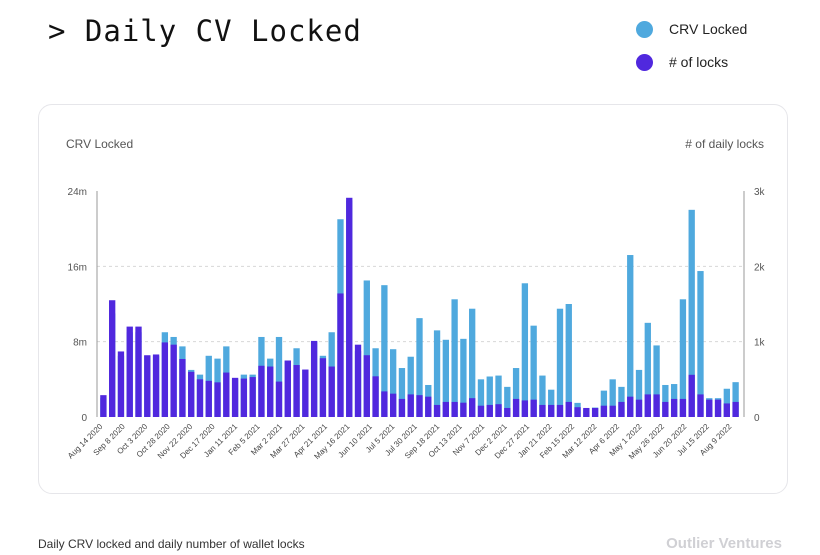  Describe the element at coordinates (724, 543) in the screenshot. I see `brand-logo: Outlier Ventures` at that location.